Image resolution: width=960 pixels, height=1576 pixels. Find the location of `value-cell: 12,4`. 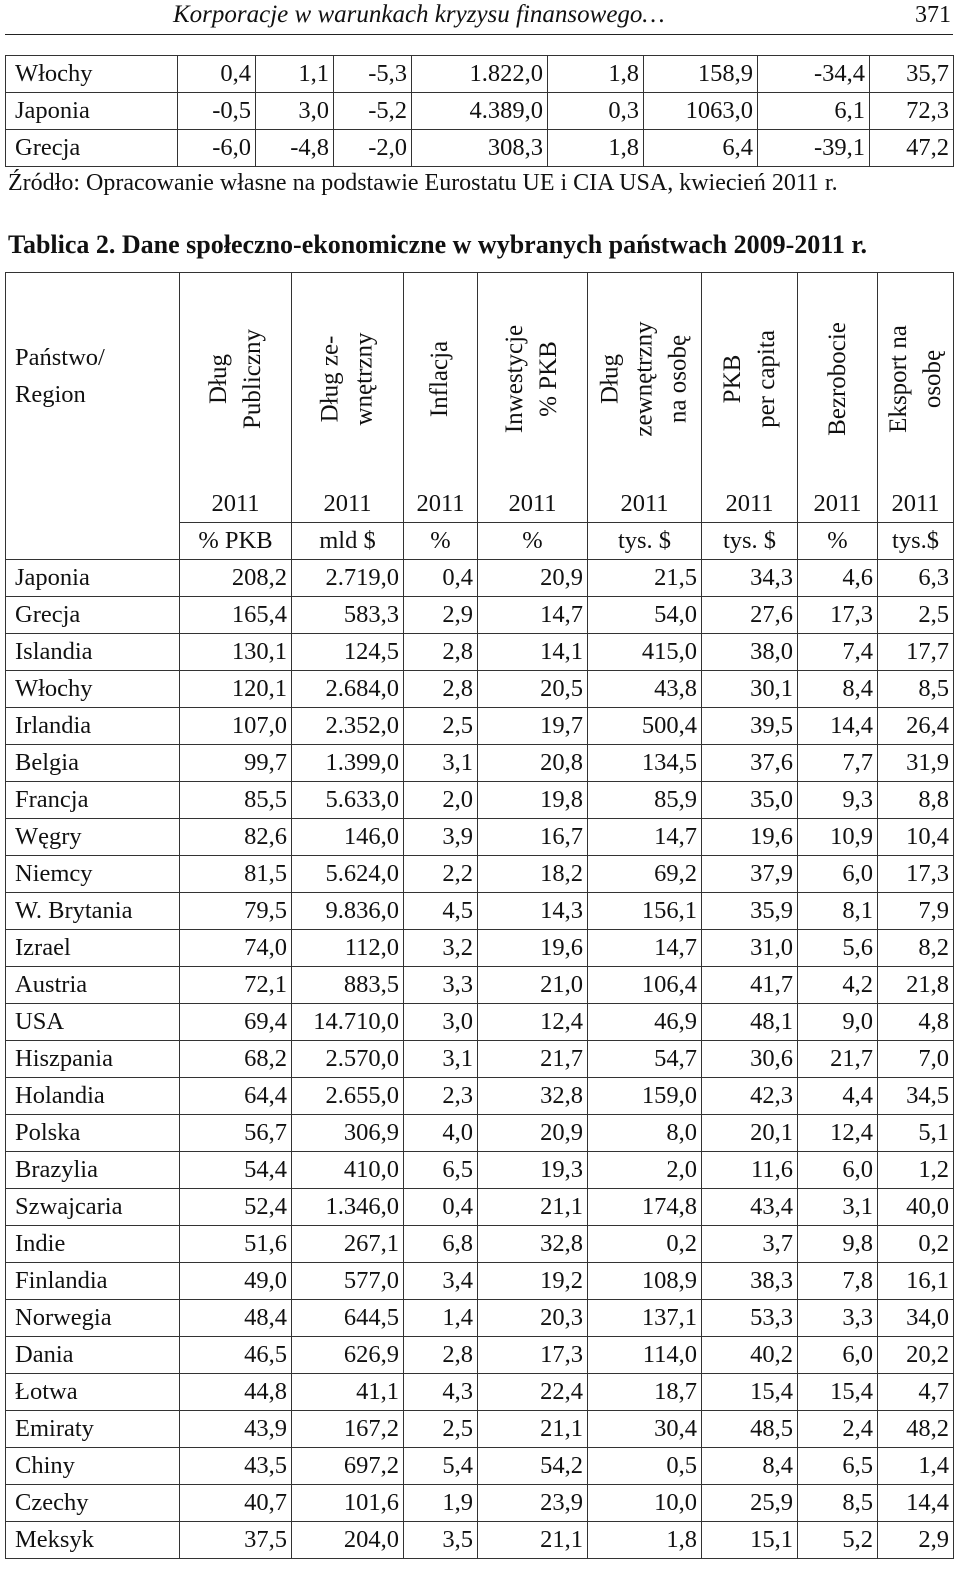

value-cell: 12,4 is located at coordinates (837, 1133).